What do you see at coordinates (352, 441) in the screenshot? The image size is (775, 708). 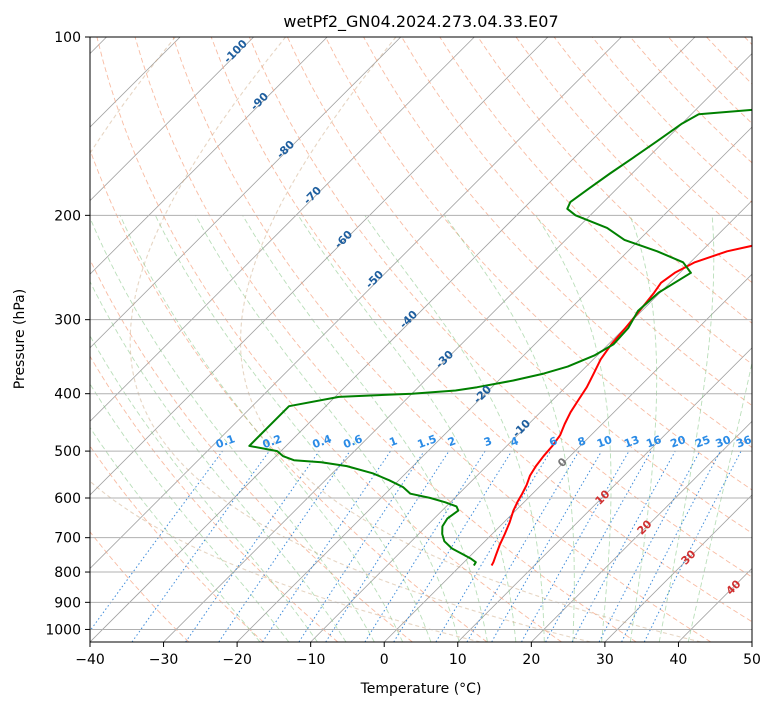 I see `mixing-ratio-label: 0.6` at bounding box center [352, 441].